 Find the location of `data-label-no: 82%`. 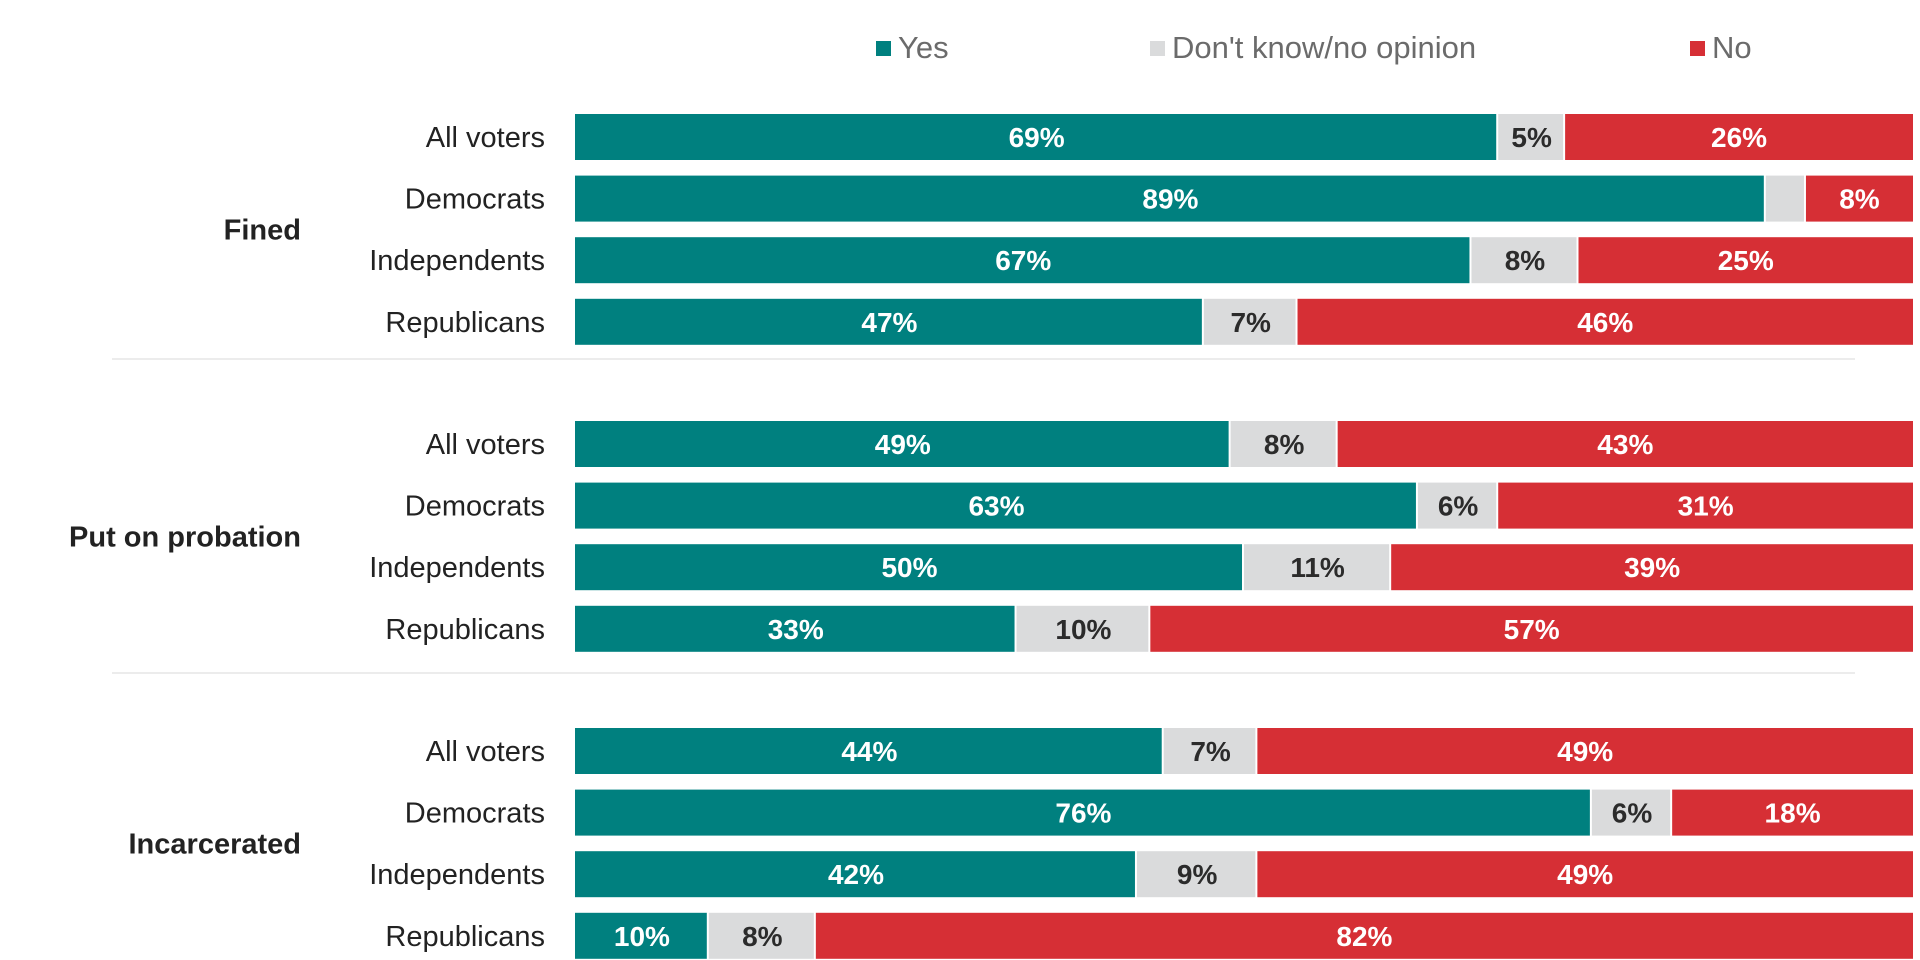

data-label-no: 82% is located at coordinates (1364, 936).